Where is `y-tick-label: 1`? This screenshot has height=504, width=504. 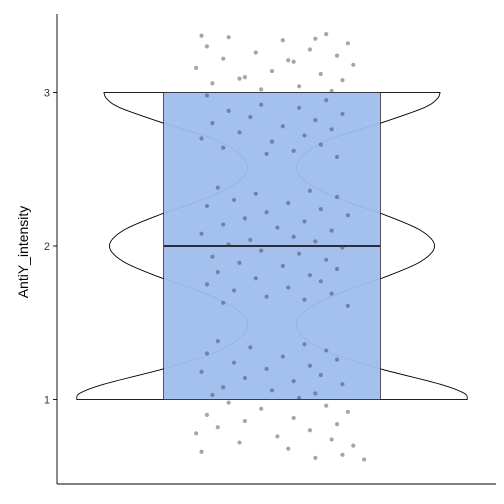
y-tick-label: 1 is located at coordinates (47, 401).